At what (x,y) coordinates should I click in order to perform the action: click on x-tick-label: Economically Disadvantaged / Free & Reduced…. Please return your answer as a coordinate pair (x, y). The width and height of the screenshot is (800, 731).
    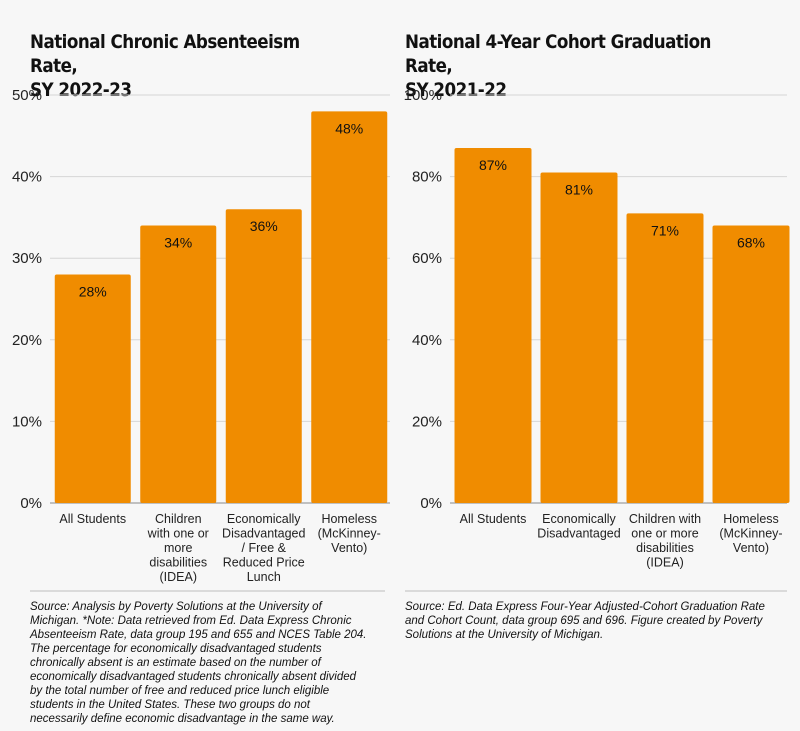
    Looking at the image, I should click on (263, 548).